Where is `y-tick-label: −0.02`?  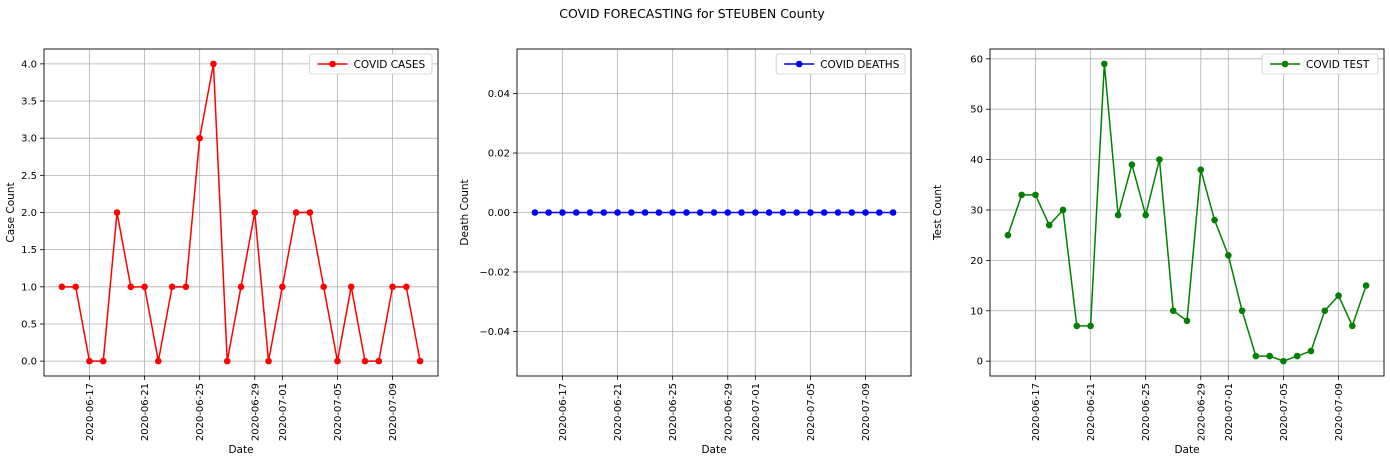
y-tick-label: −0.02 is located at coordinates (494, 272).